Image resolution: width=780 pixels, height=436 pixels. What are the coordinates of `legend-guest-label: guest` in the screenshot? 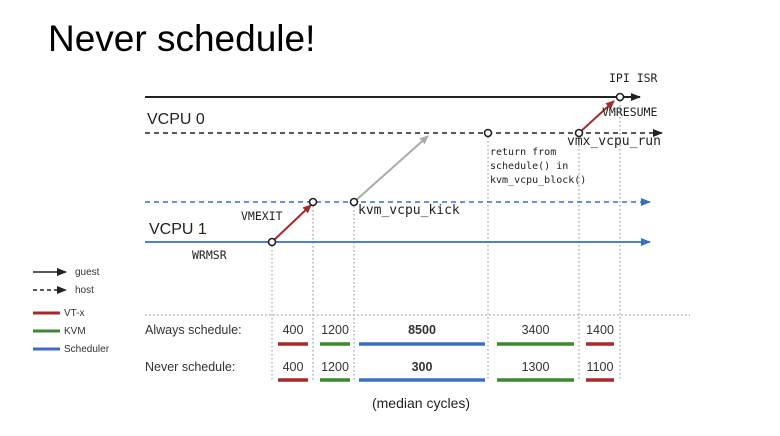 It's located at (87, 272).